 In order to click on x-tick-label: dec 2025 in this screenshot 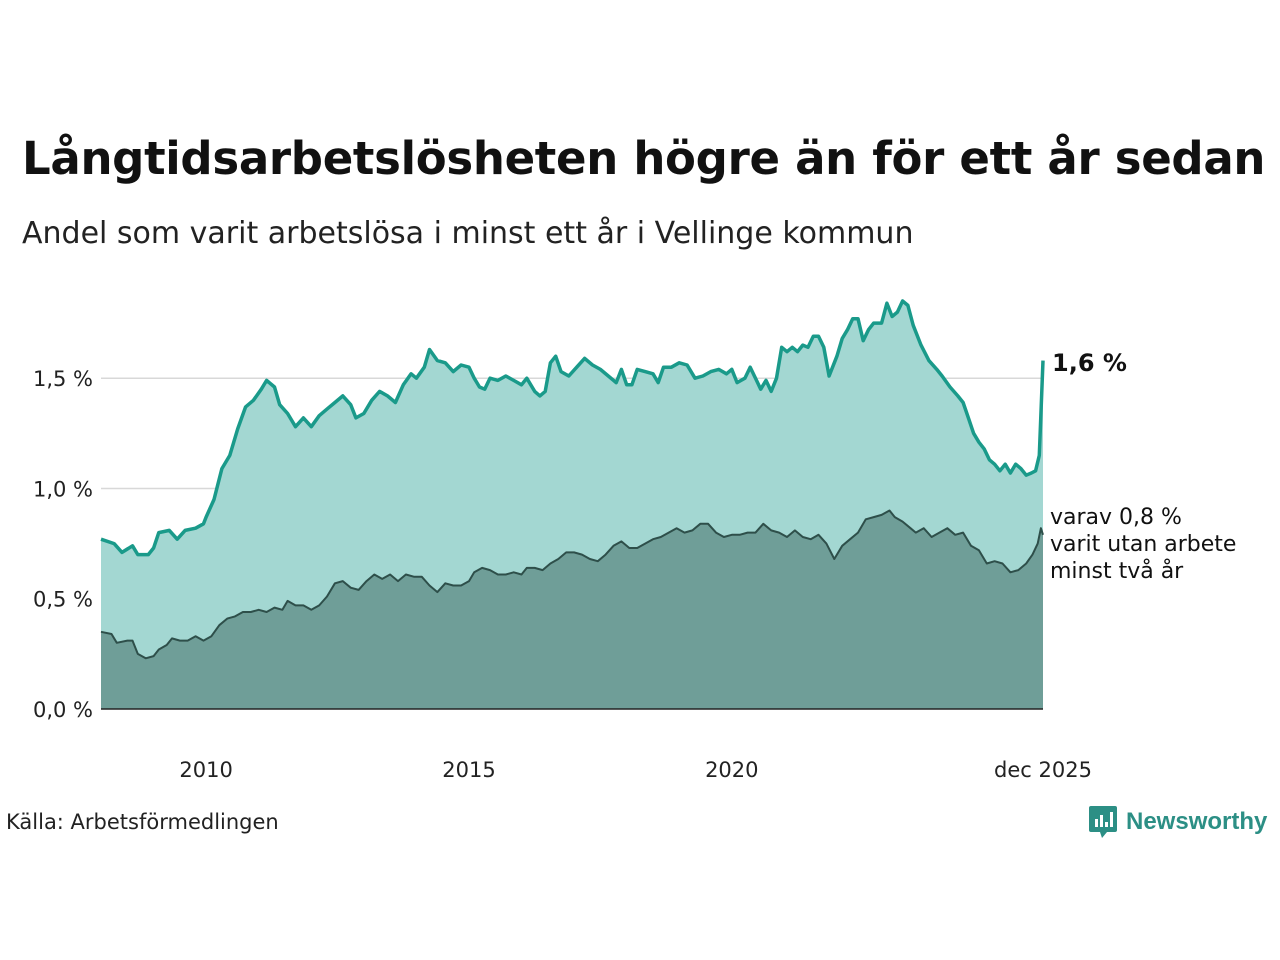, I will do `click(1043, 770)`.